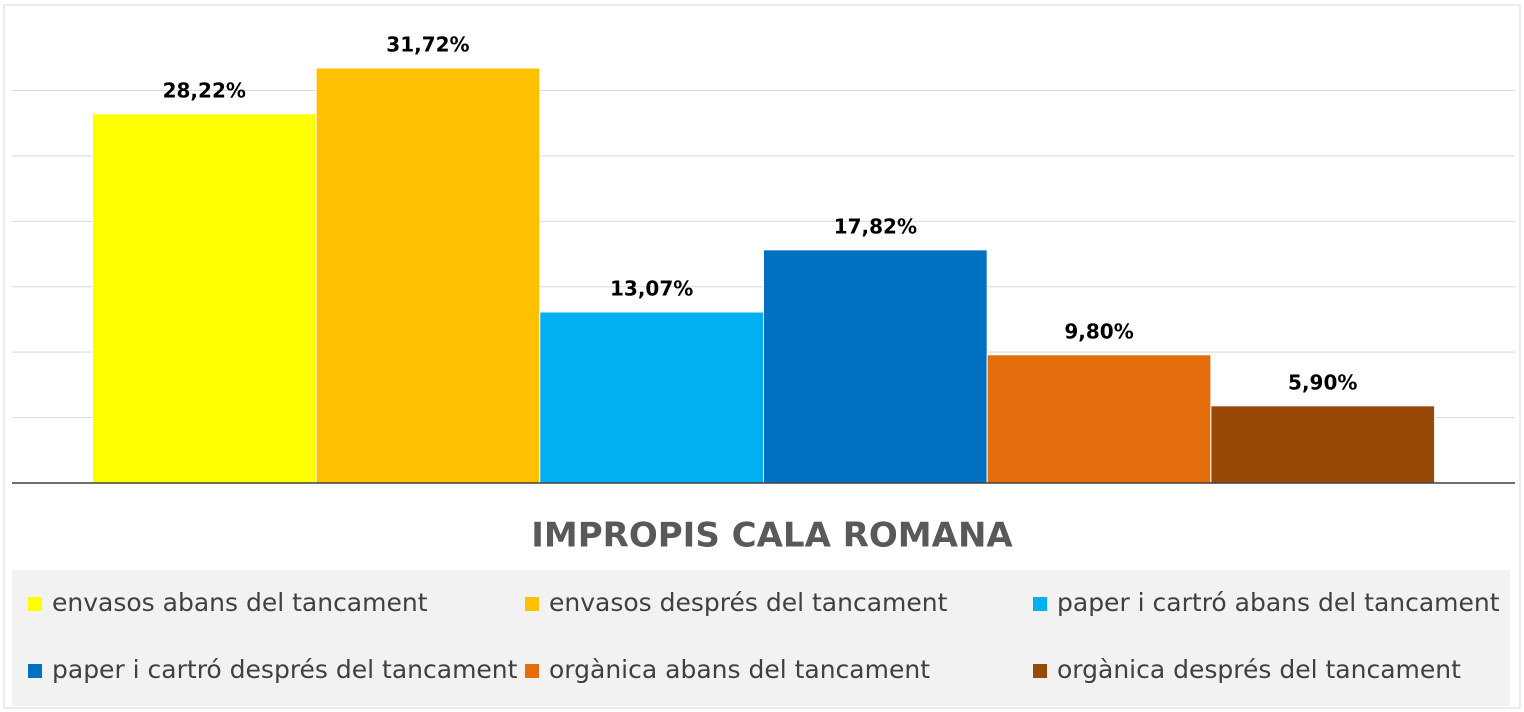  Describe the element at coordinates (285, 669) in the screenshot. I see `legend-label: paper i cartró després del tancament` at that location.